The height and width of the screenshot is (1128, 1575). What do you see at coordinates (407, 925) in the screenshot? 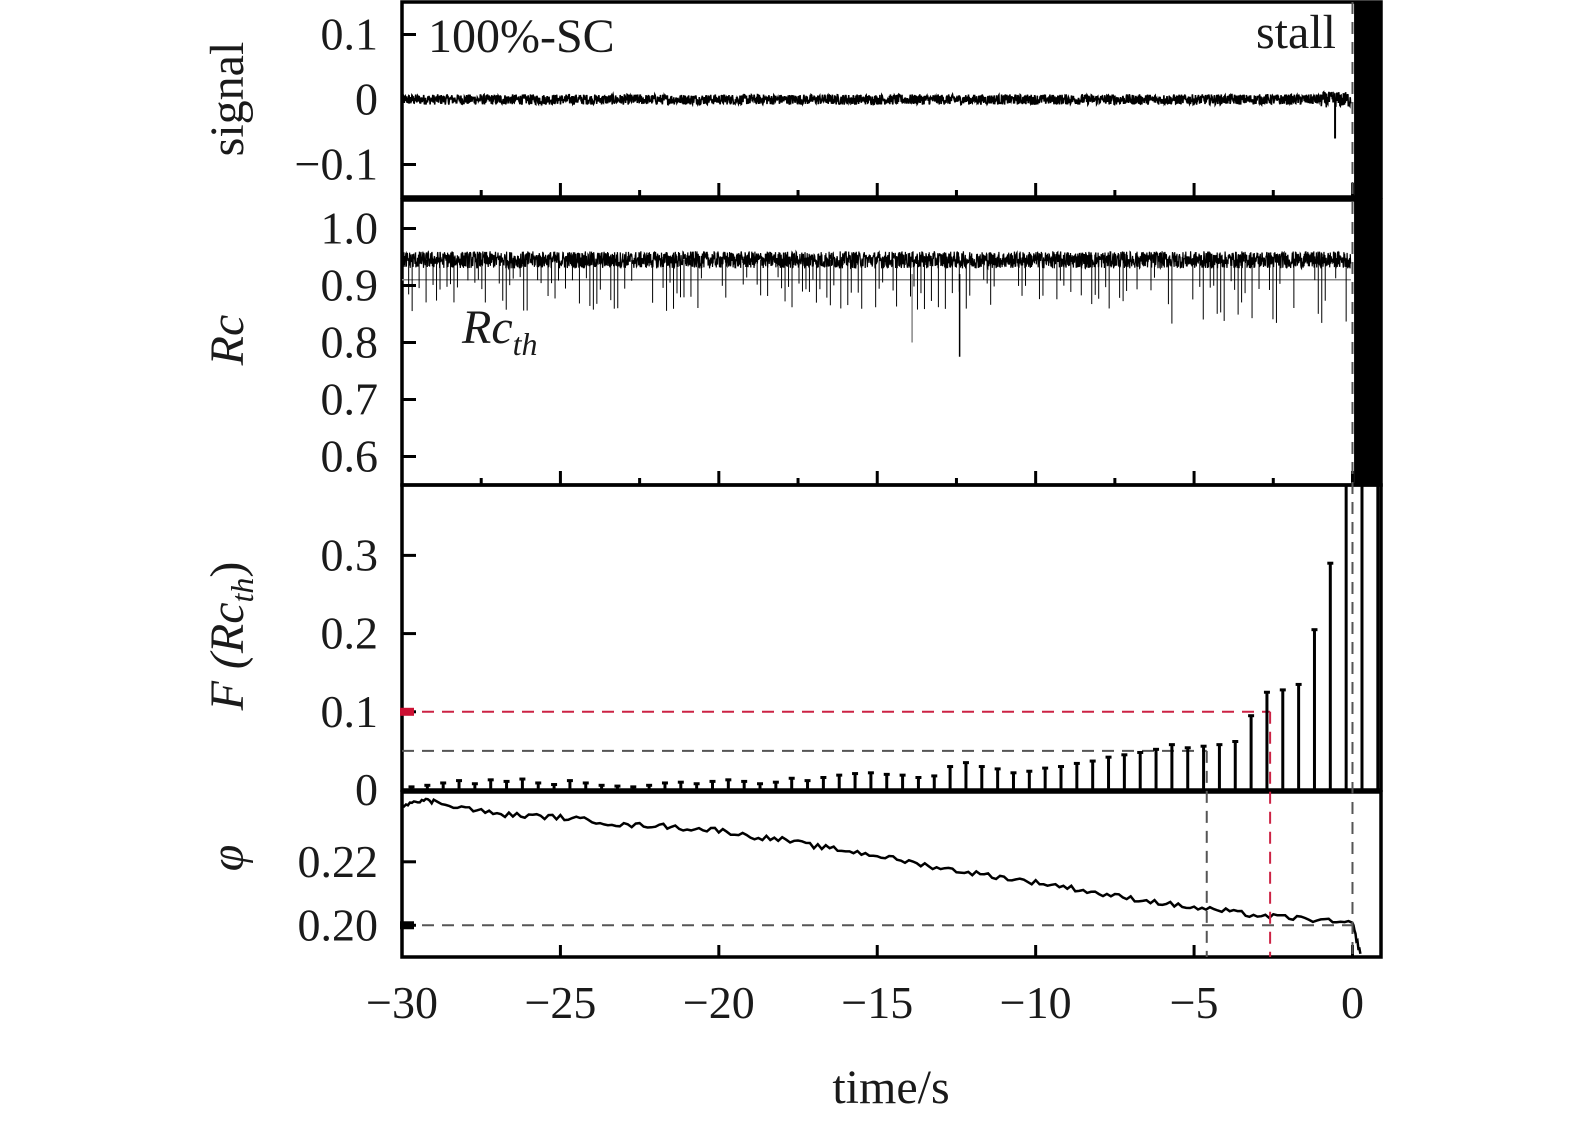
I see `phi-threshold-marker` at bounding box center [407, 925].